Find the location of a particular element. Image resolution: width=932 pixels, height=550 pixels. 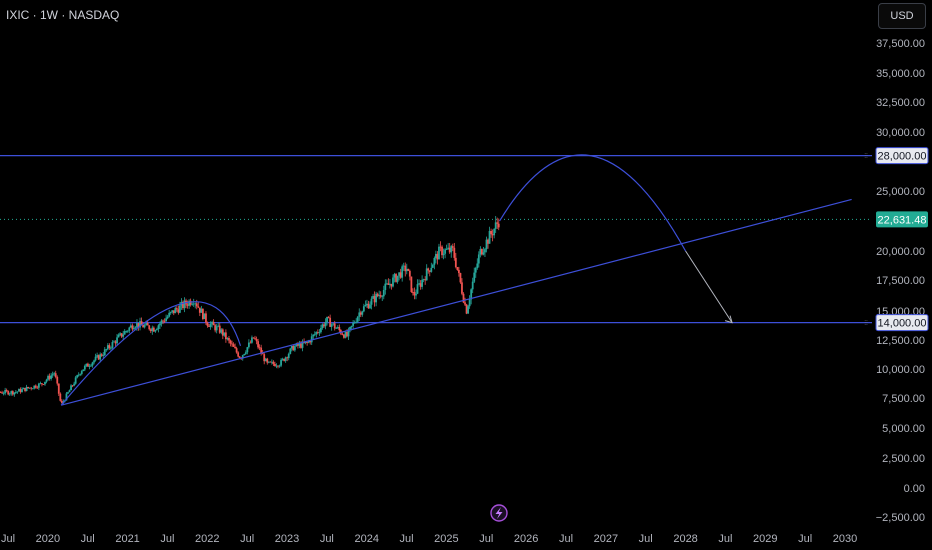

price-tag-label: 14,000.00 is located at coordinates (902, 324).